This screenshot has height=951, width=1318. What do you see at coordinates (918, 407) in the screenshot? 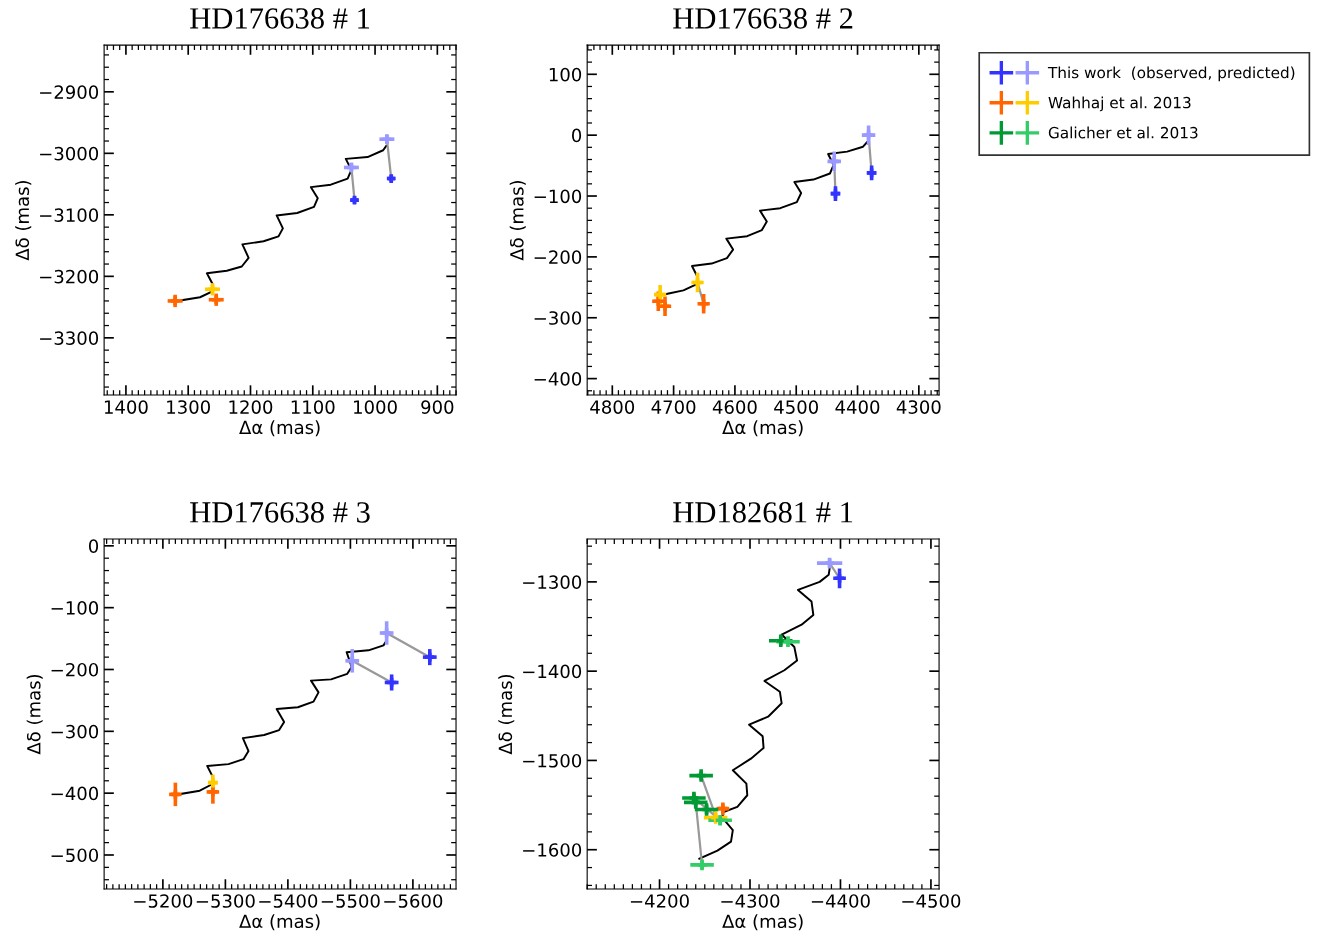
I see `x-tick-label: 4300` at bounding box center [918, 407].